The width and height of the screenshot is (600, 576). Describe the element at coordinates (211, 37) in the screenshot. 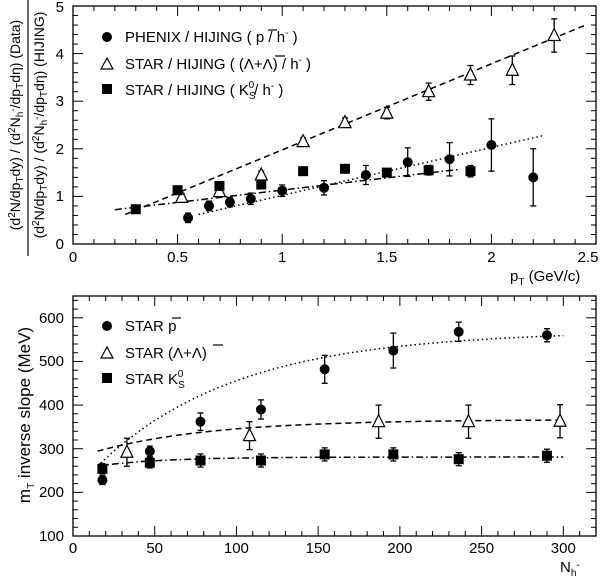

I see `legend-entry-phenix: PHENIX / HIJING ( p / h- )` at that location.